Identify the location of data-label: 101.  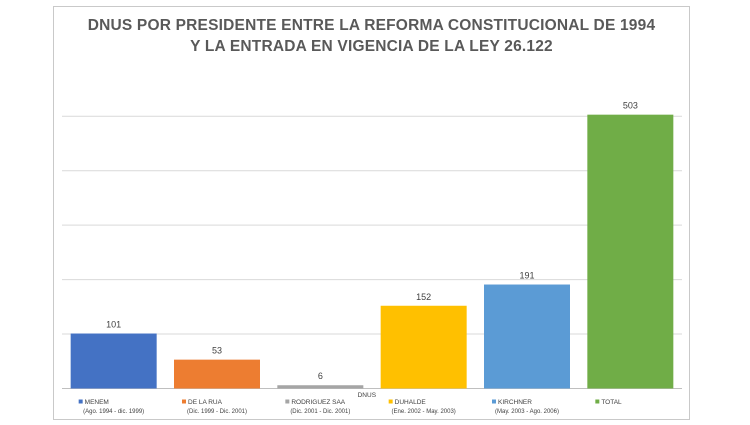
(113, 325).